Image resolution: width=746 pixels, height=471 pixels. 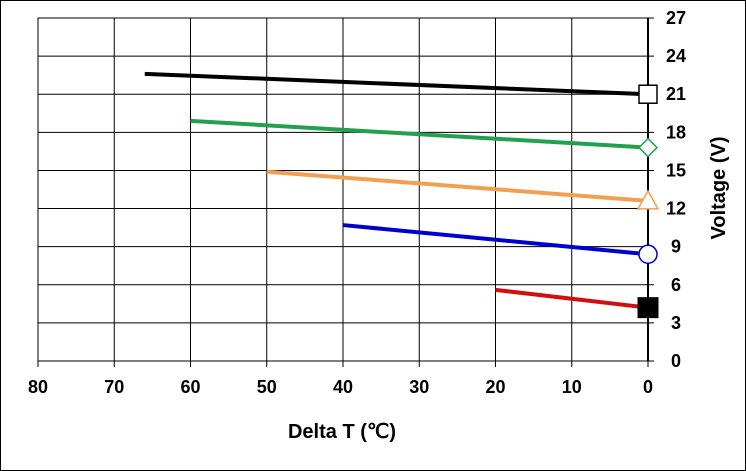 I want to click on y-tick-label-12: 12, so click(x=676, y=209).